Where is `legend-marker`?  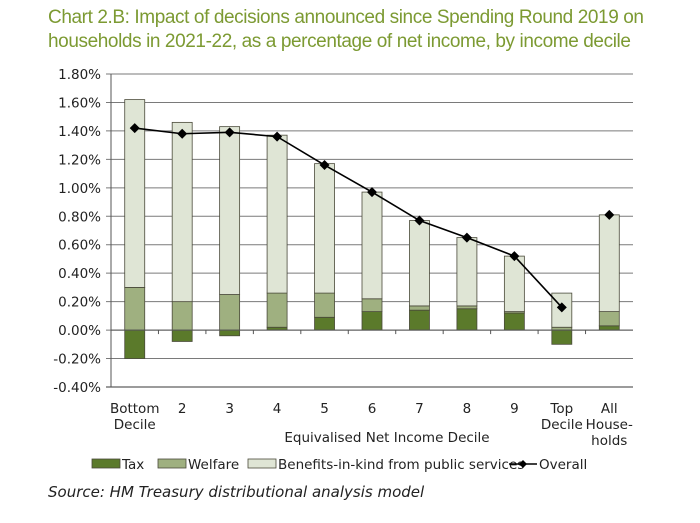 legend-marker is located at coordinates (523, 464).